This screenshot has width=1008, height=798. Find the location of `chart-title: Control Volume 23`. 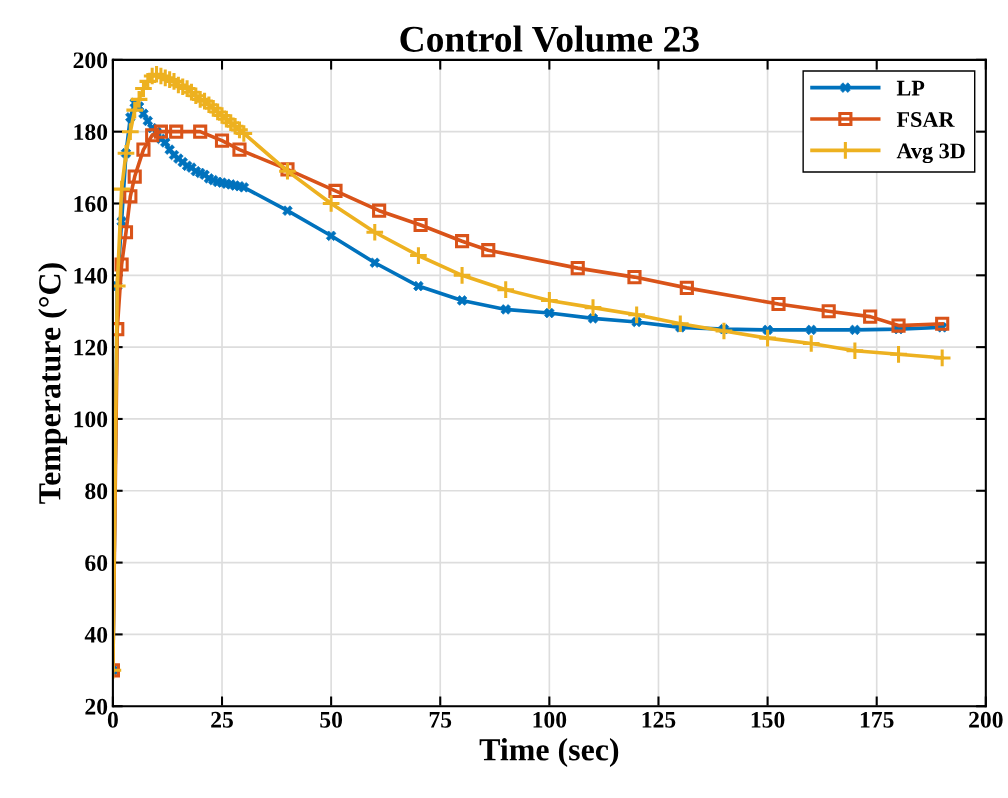

chart-title: Control Volume 23 is located at coordinates (549, 39).